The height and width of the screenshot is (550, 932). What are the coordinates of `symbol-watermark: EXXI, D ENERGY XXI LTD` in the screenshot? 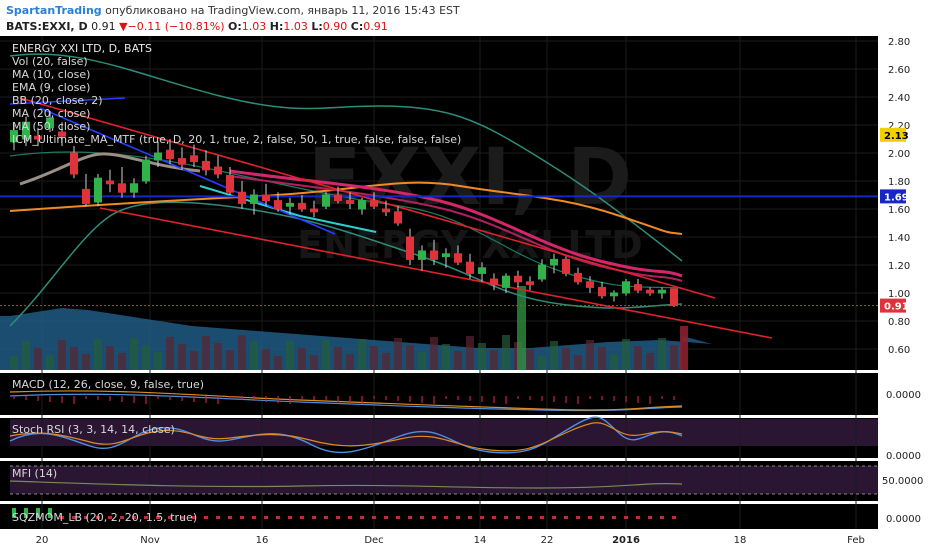 It's located at (469, 200).